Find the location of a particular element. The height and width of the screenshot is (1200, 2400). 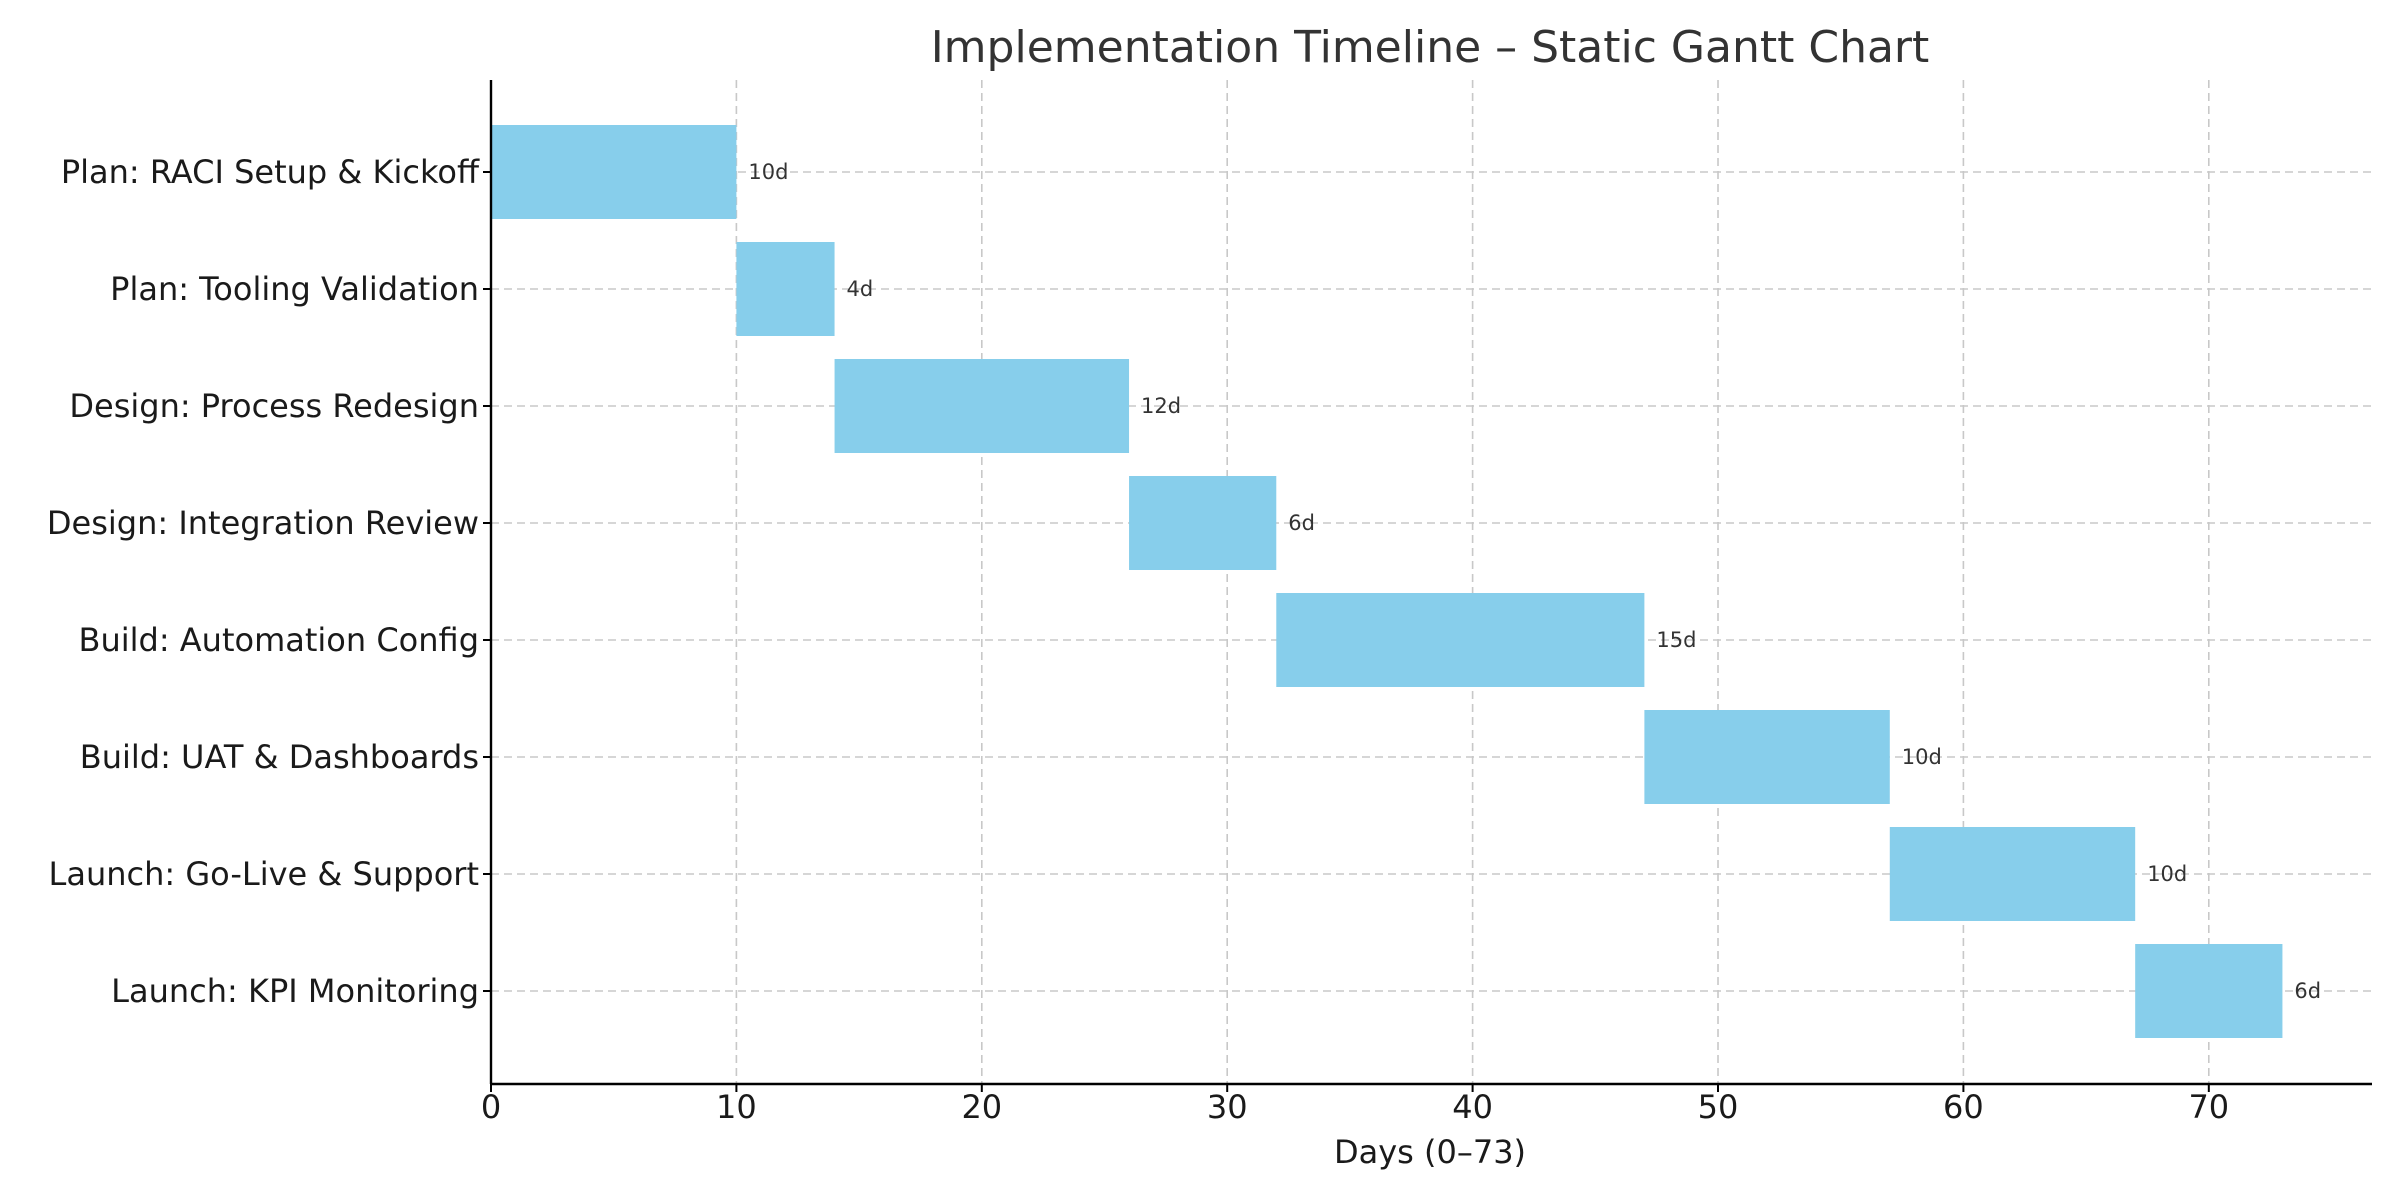

x-tick-label: 60 is located at coordinates (1963, 1107).